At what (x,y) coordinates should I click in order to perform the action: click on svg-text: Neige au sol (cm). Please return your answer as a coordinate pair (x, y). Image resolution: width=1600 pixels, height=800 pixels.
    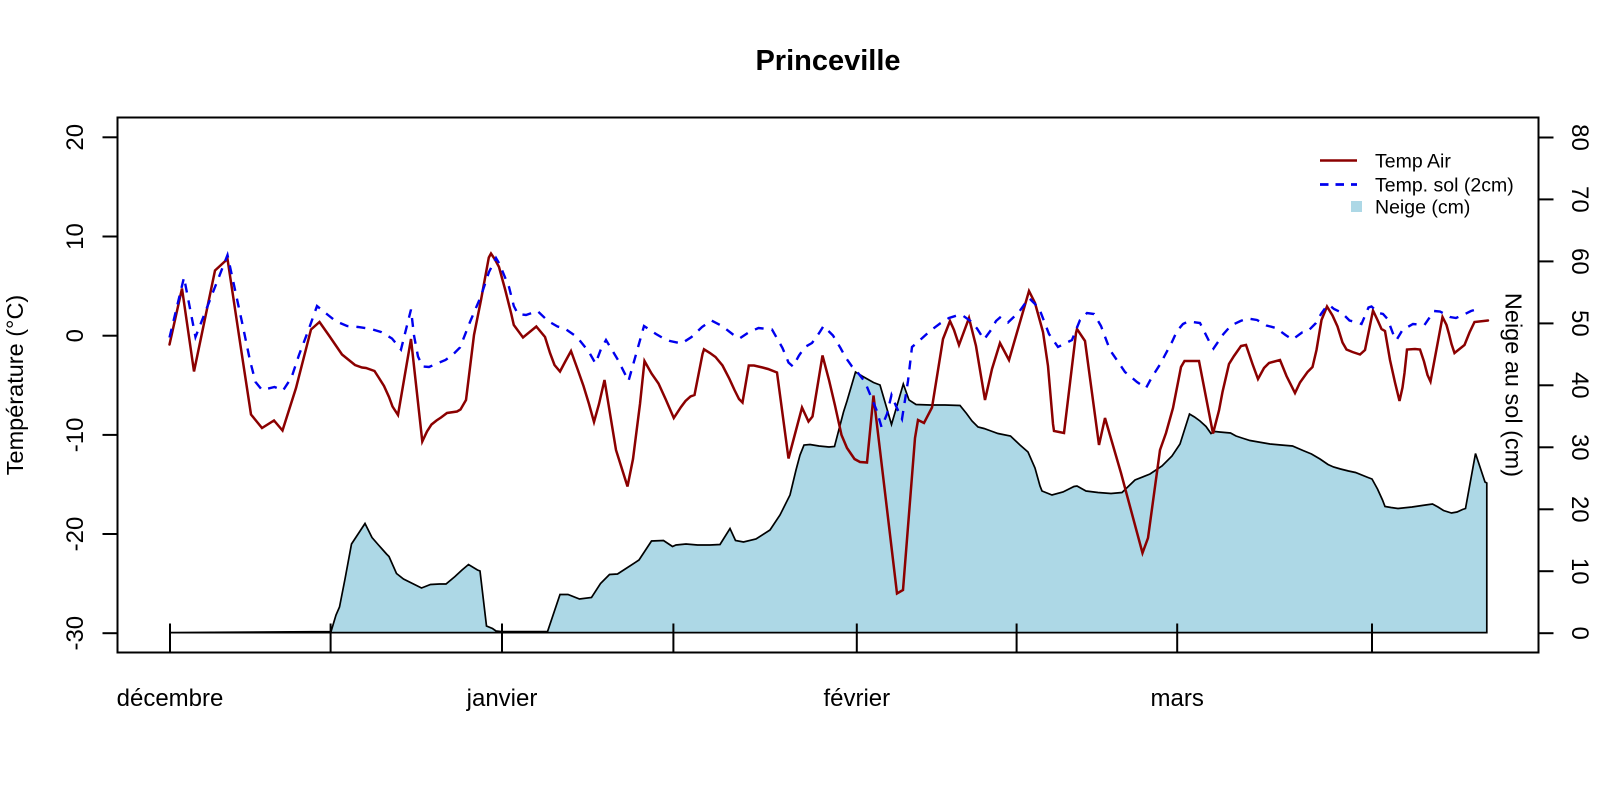
    Looking at the image, I should click on (1514, 385).